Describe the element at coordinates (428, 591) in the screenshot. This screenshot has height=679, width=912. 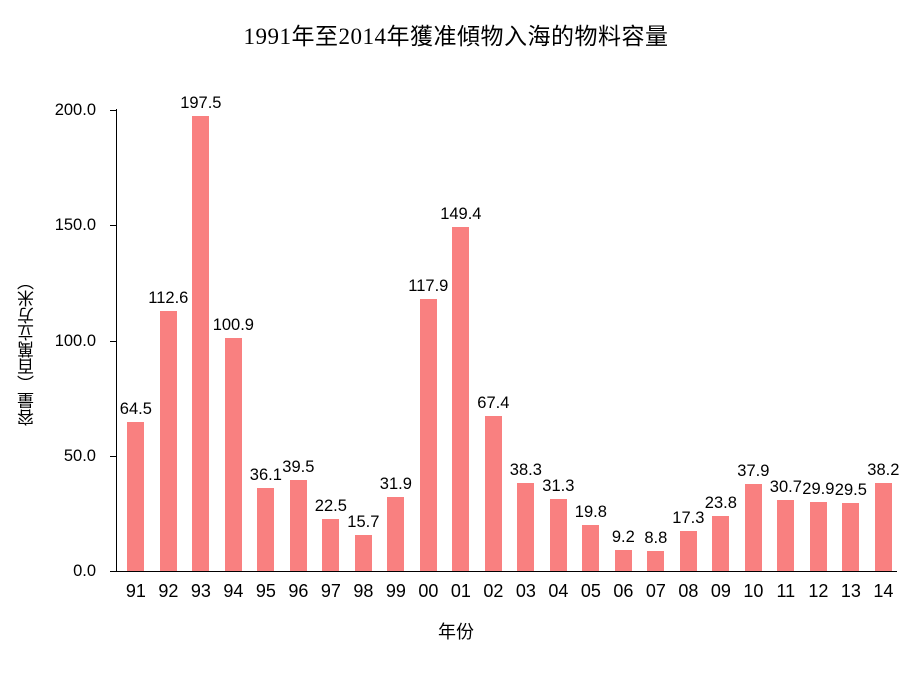
I see `x-axis-tick-label: 00` at that location.